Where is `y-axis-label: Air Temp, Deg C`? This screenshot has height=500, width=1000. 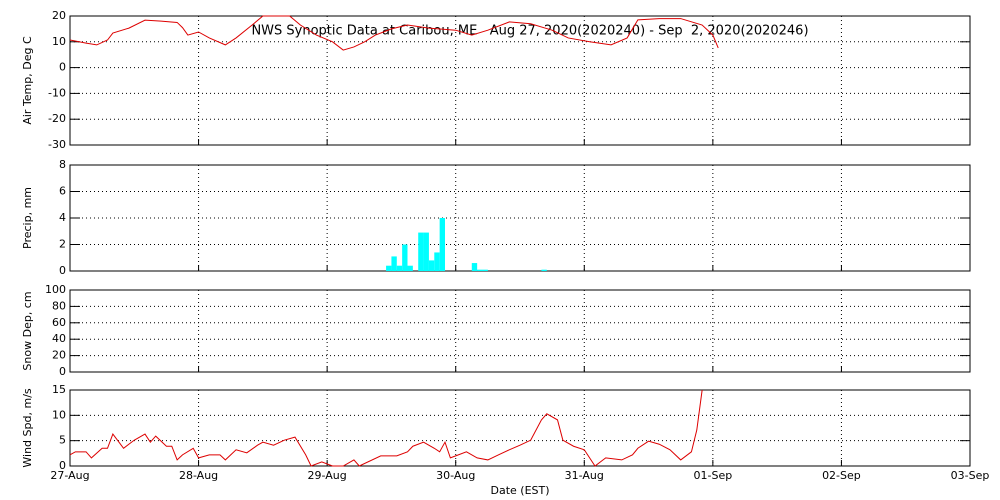 y-axis-label: Air Temp, Deg C is located at coordinates (27, 80).